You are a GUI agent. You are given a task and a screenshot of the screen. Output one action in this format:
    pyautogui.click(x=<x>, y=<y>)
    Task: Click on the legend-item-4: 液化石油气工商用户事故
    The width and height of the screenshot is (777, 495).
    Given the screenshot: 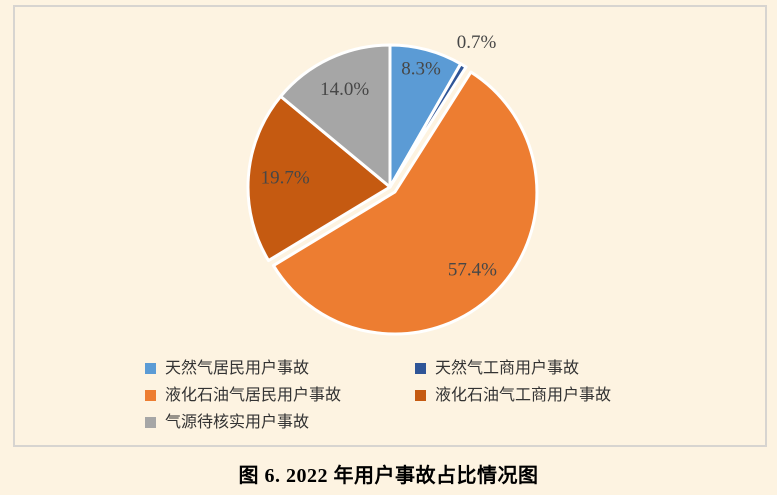 What is the action you would take?
    pyautogui.click(x=513, y=395)
    